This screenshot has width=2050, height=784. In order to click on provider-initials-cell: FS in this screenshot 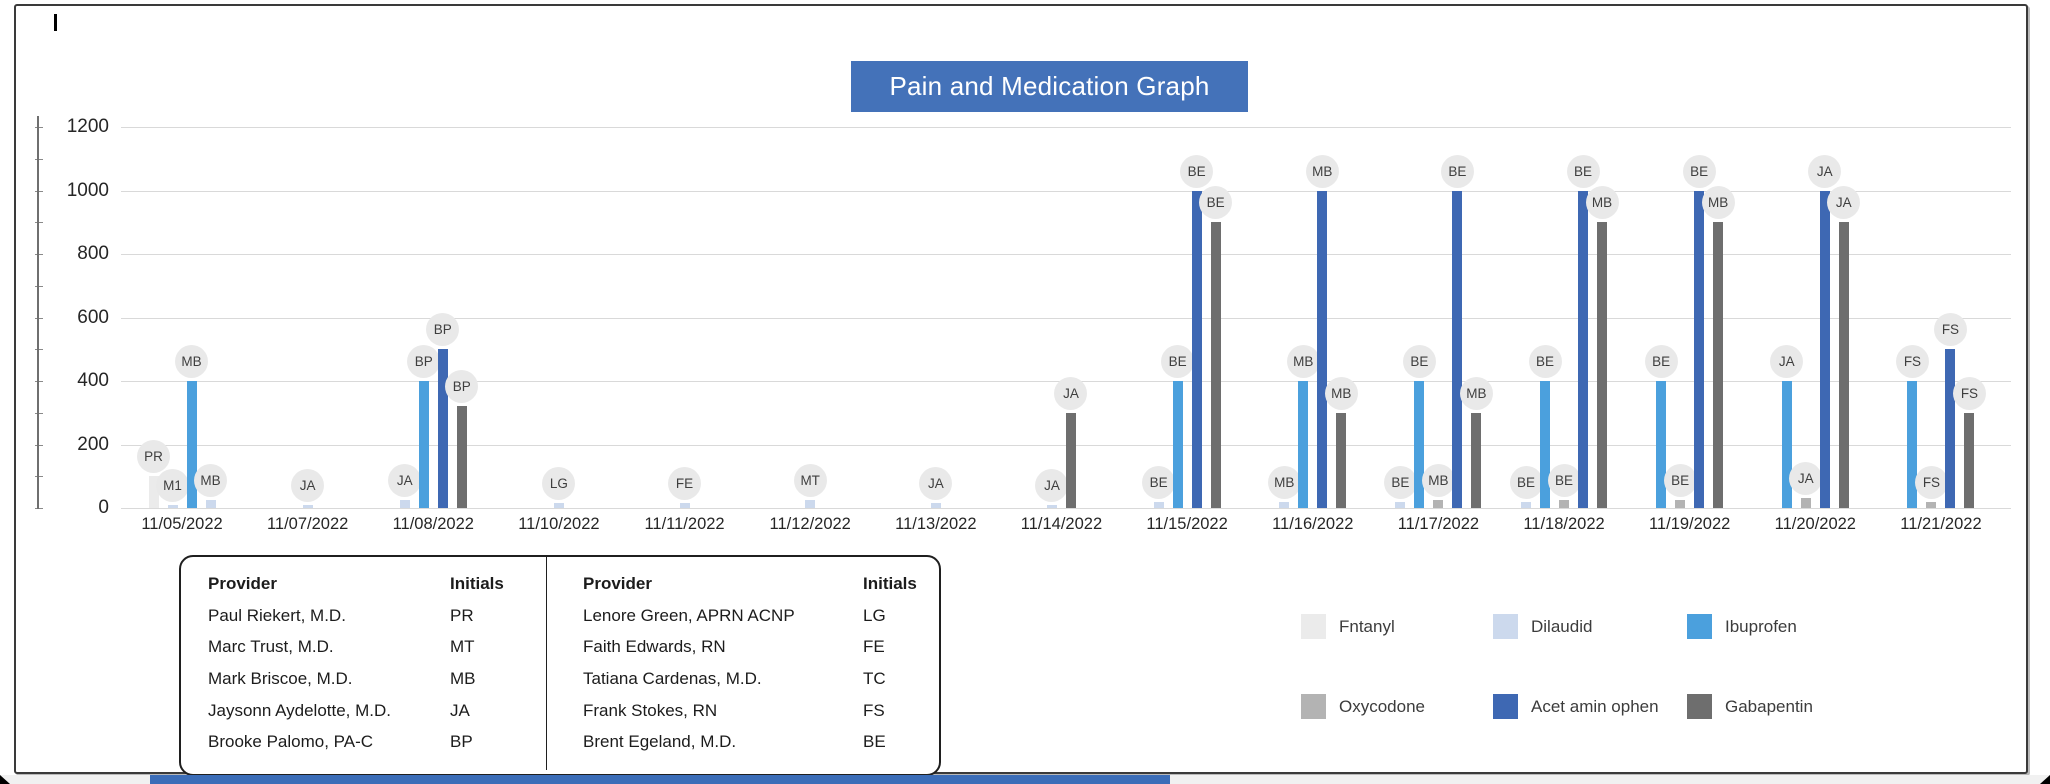, I will do `click(874, 710)`.